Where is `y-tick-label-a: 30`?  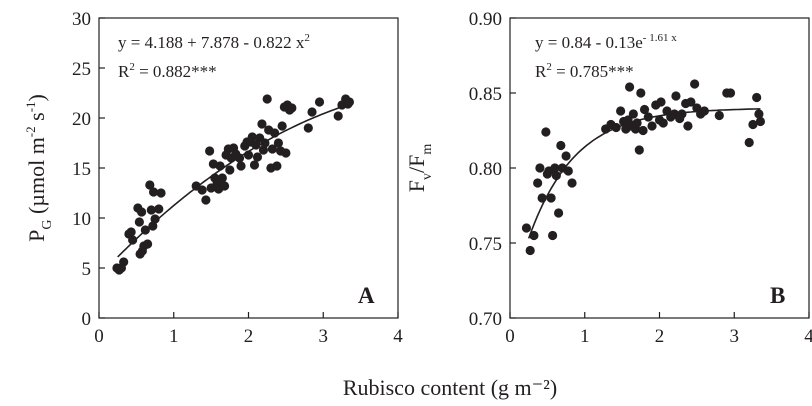
y-tick-label-a: 30 is located at coordinates (81, 19).